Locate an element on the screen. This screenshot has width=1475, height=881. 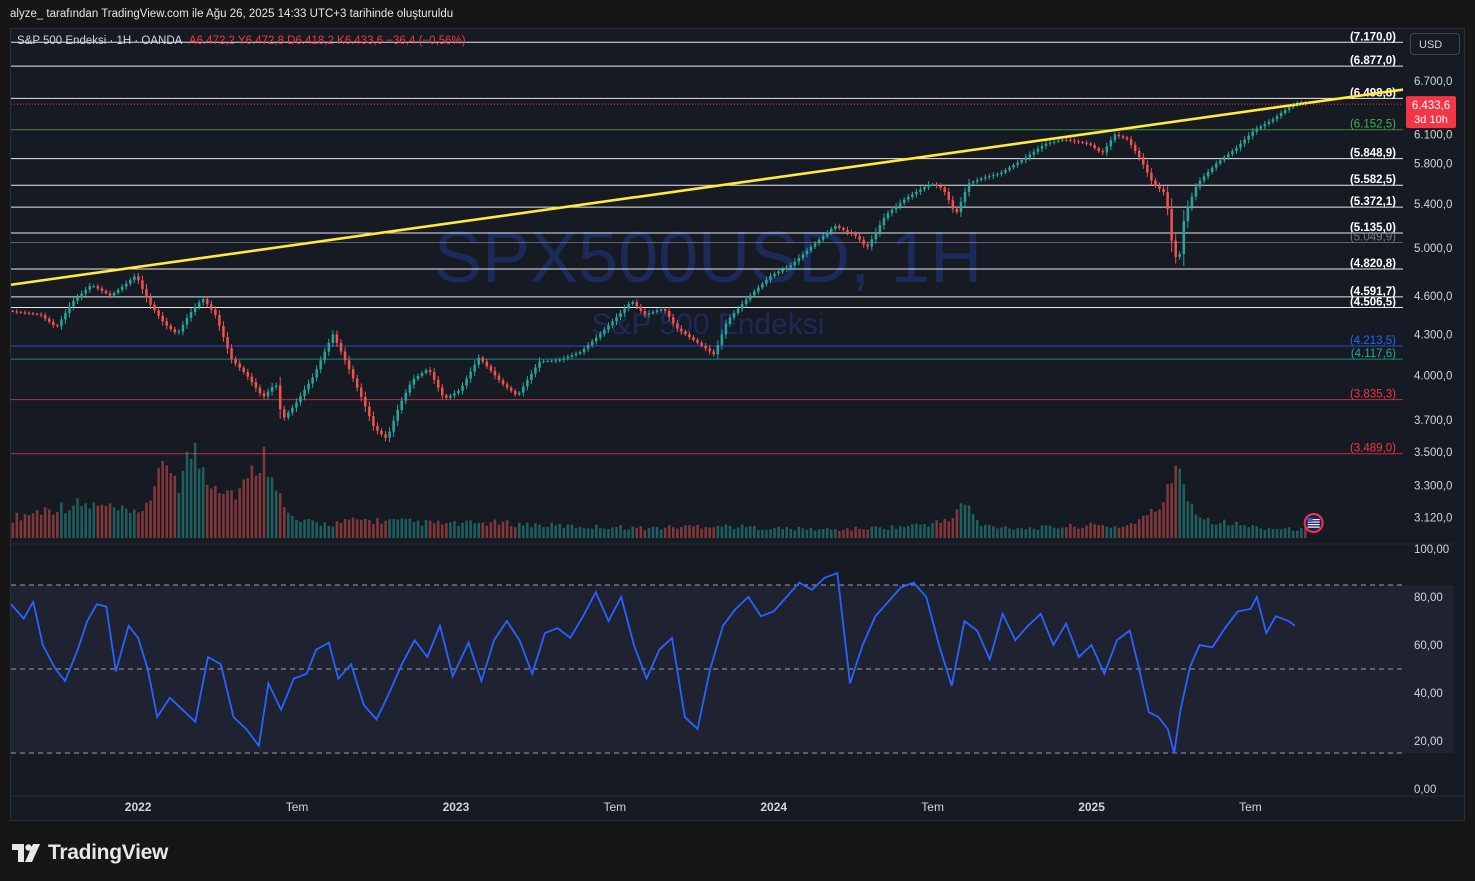
price-tick-label: 4.600,0 is located at coordinates (1433, 297).